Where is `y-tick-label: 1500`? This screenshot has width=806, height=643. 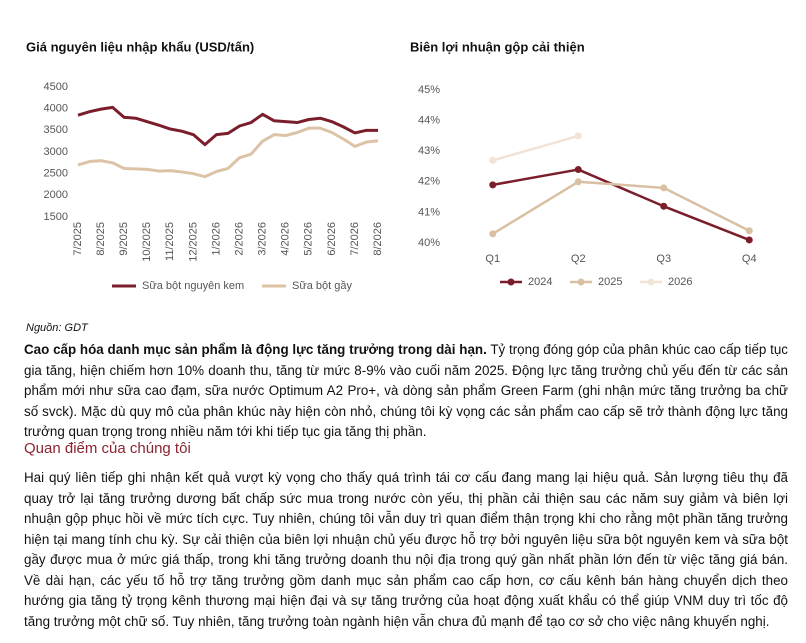 y-tick-label: 1500 is located at coordinates (56, 217).